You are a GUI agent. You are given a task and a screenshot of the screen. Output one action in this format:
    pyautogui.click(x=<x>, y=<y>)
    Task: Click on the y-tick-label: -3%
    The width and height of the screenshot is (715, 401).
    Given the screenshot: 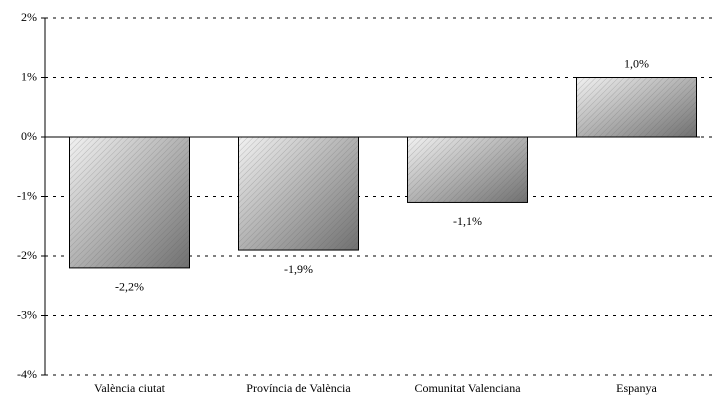 What is the action you would take?
    pyautogui.click(x=27, y=314)
    